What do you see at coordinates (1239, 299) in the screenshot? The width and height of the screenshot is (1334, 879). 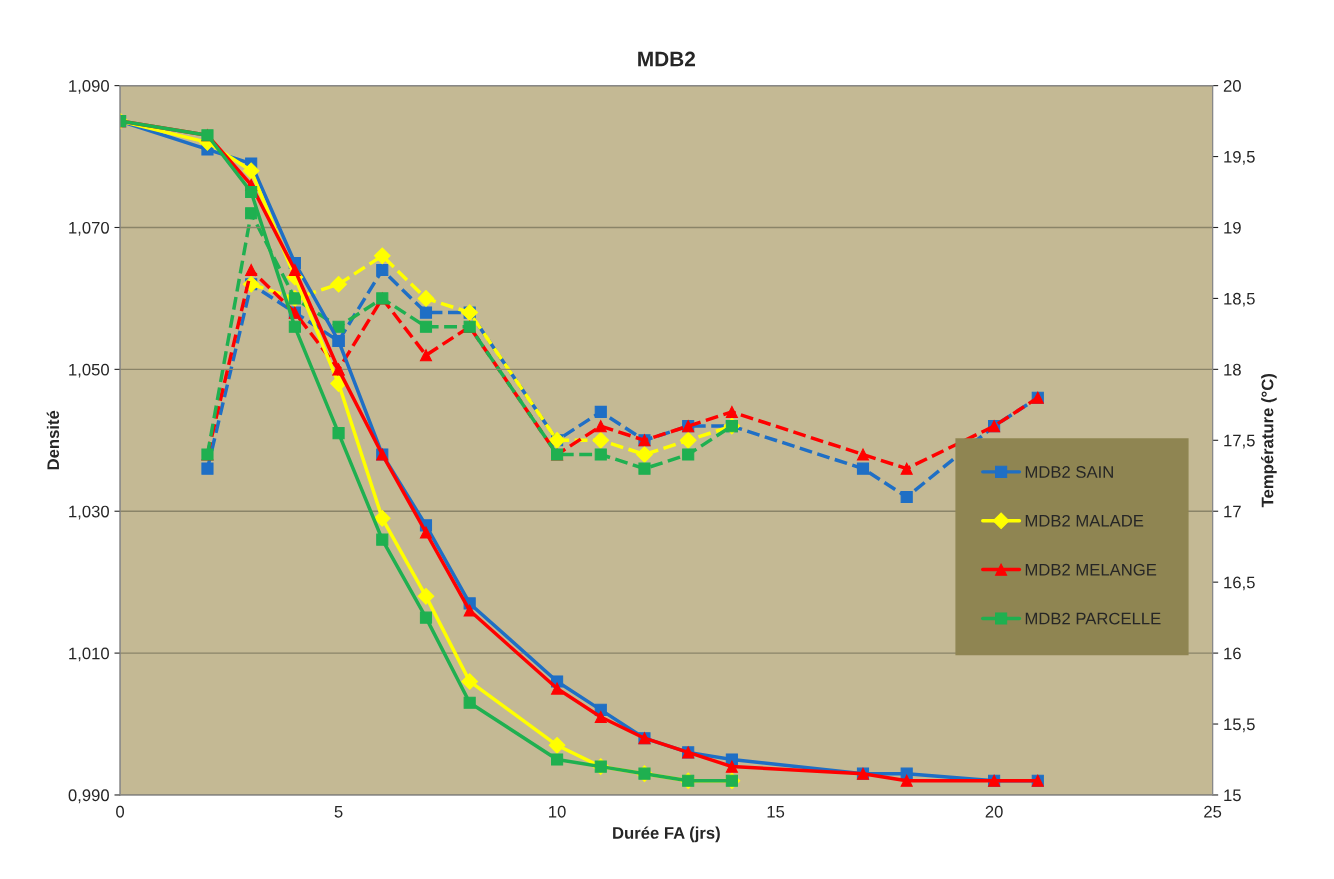 I see `y2-tick-label: 18,5` at bounding box center [1239, 299].